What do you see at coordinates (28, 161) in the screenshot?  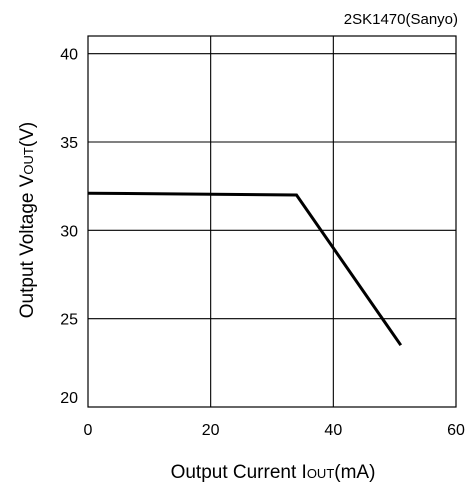 I see `y-axis-label-sub: OUT` at bounding box center [28, 161].